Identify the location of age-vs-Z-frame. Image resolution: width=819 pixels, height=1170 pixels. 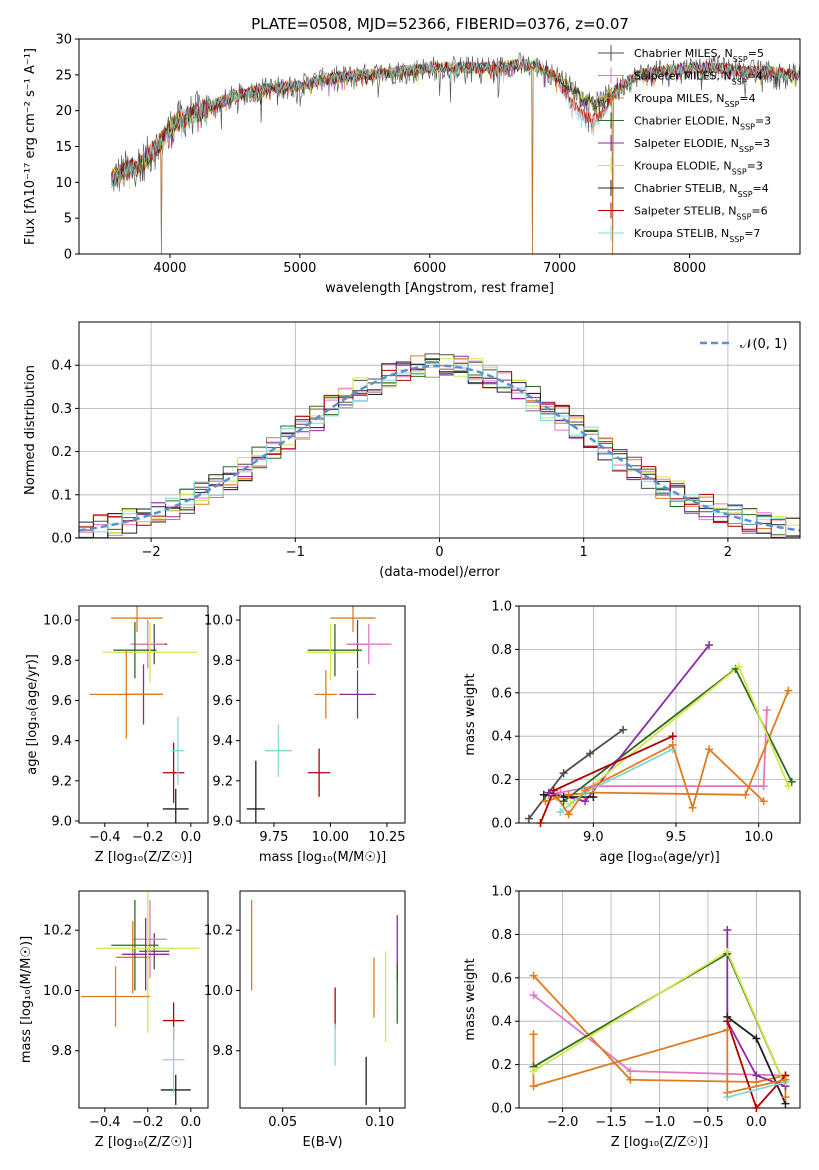
(143, 714).